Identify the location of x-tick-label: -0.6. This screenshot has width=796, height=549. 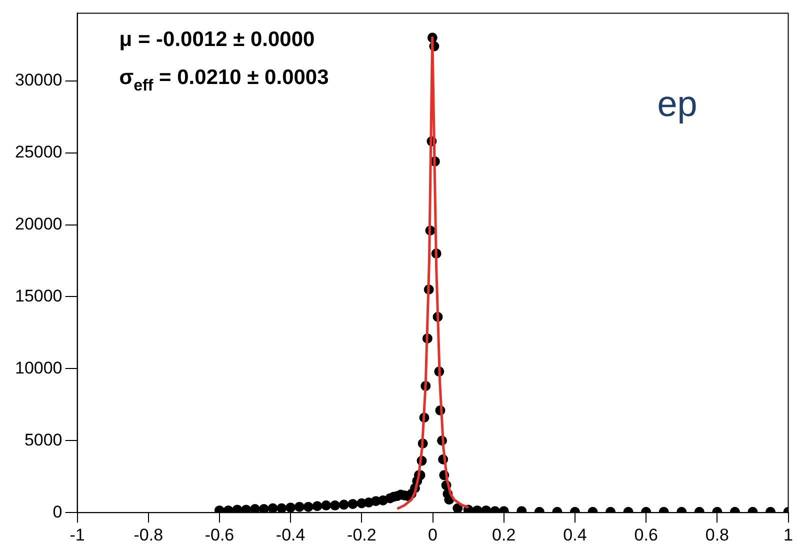
(219, 534).